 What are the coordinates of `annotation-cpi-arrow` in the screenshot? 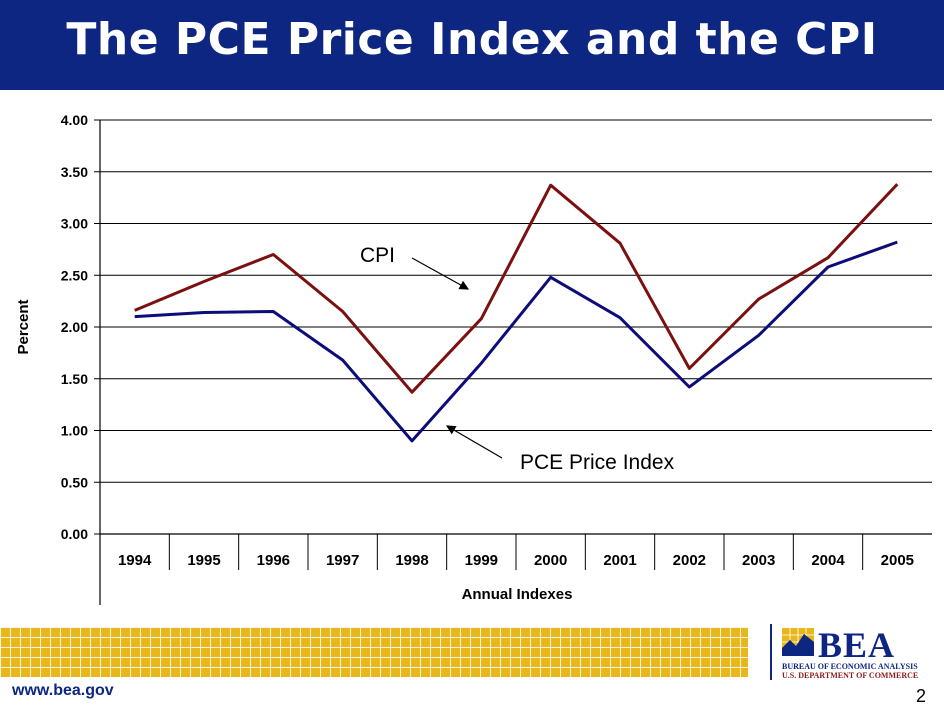 It's located at (440, 273).